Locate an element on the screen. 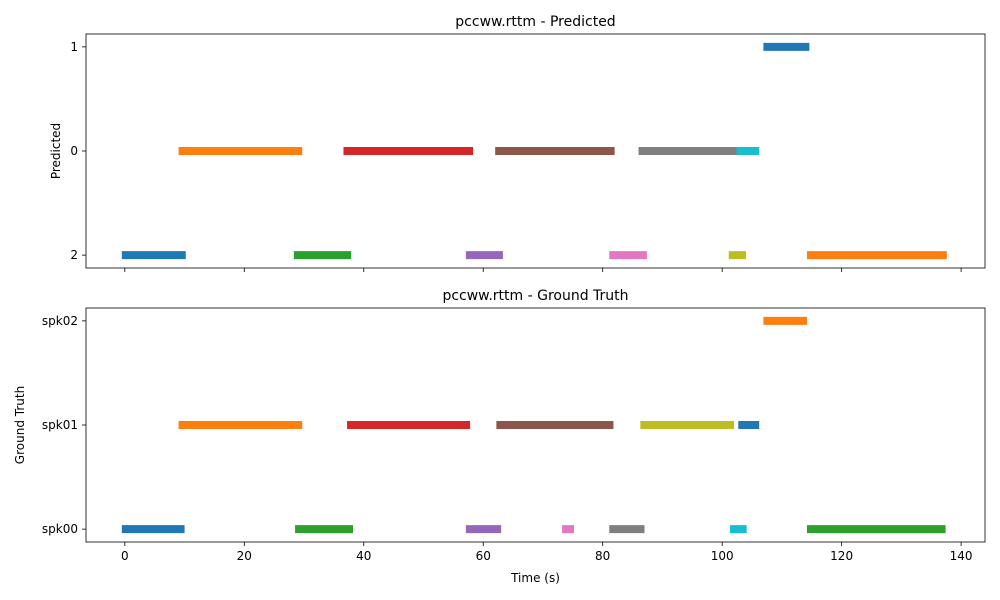  x-tick-label: 40 is located at coordinates (363, 556).